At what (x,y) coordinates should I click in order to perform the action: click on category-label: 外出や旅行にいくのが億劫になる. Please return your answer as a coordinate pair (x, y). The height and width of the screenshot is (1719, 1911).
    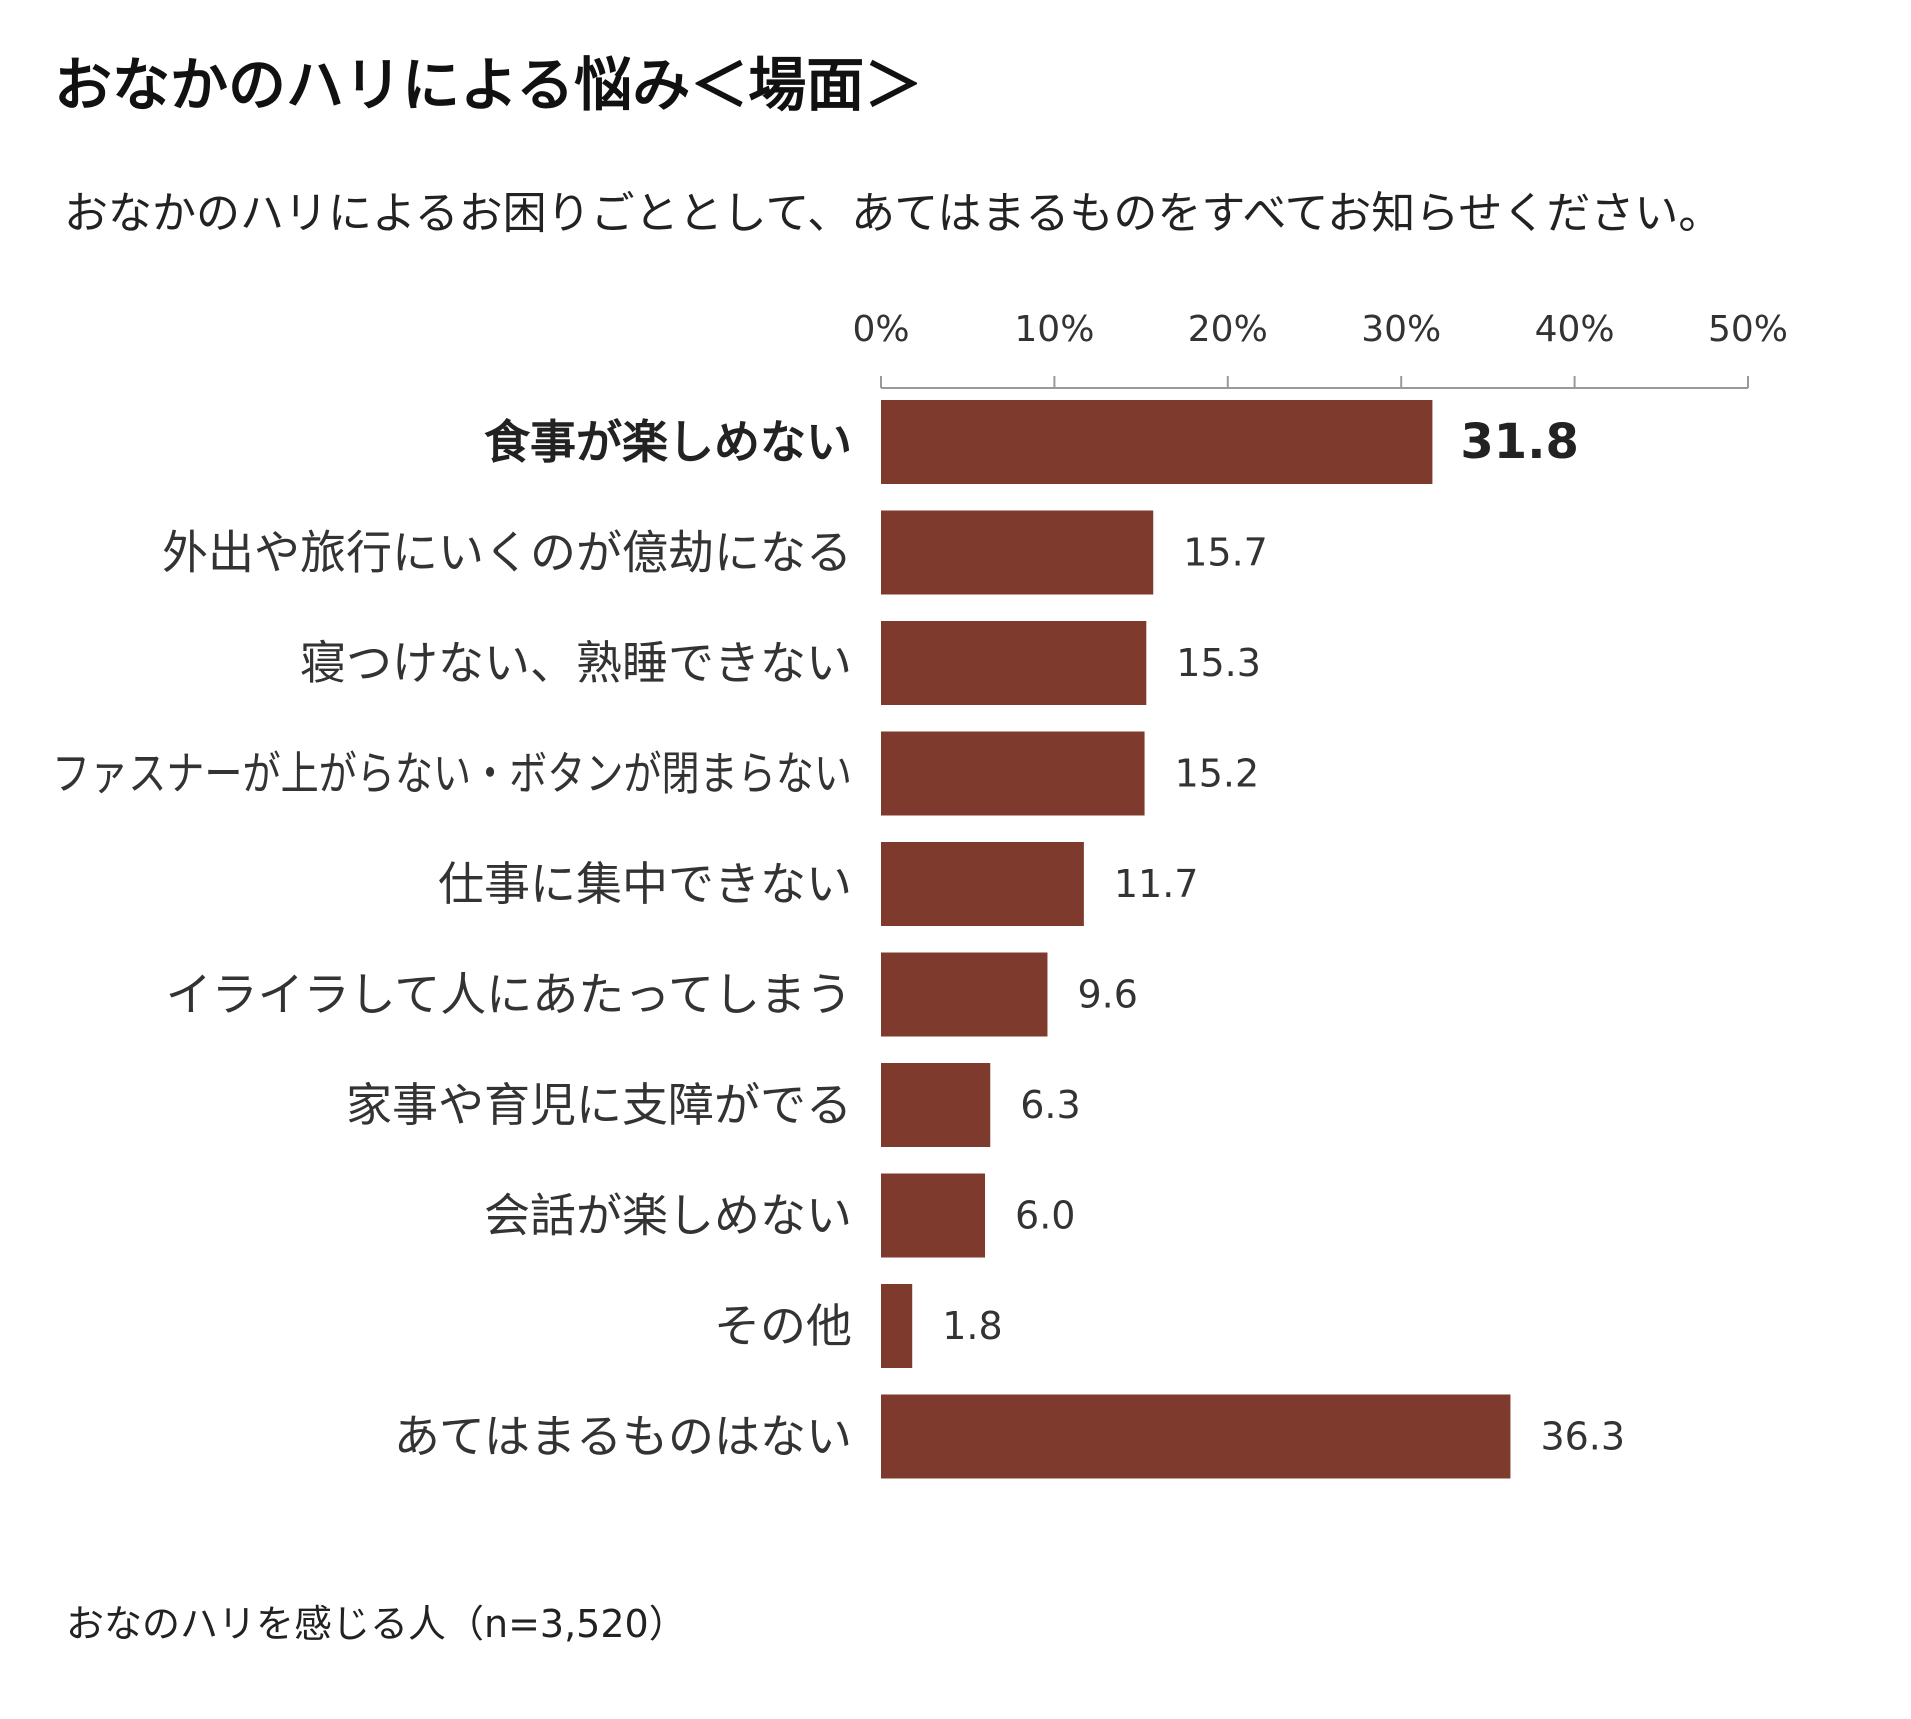
    Looking at the image, I should click on (507, 553).